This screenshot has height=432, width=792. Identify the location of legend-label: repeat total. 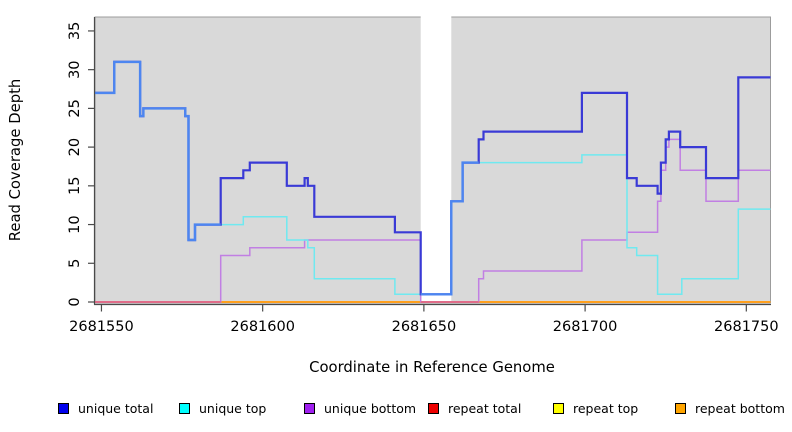
(485, 408).